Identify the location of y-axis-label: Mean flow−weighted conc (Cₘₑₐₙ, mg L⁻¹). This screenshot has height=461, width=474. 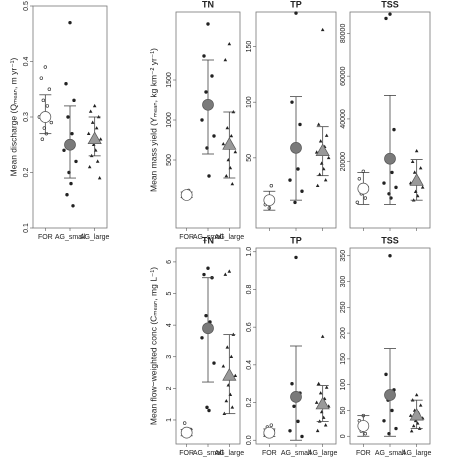
(153, 346).